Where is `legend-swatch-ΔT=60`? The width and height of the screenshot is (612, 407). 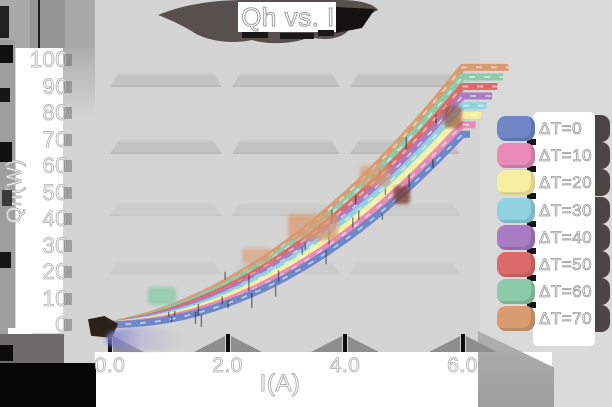 legend-swatch-ΔT=60 is located at coordinates (516, 292).